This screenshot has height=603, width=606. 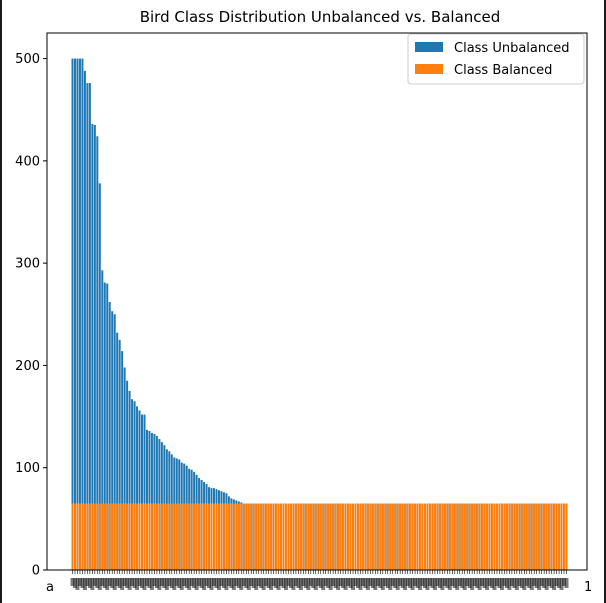 What do you see at coordinates (27, 366) in the screenshot?
I see `y-tick-label: 200` at bounding box center [27, 366].